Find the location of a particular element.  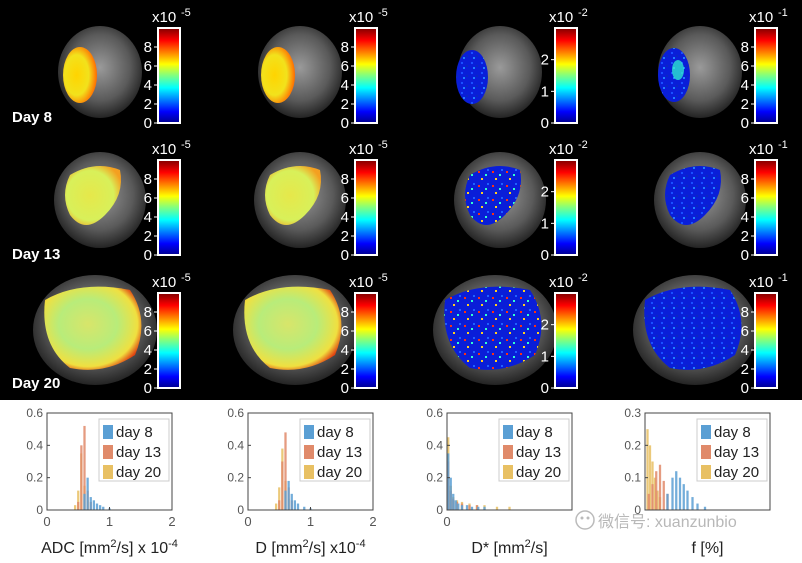

x-axis-label: ADC [mm2/s] x 10-4 is located at coordinates (109, 547).